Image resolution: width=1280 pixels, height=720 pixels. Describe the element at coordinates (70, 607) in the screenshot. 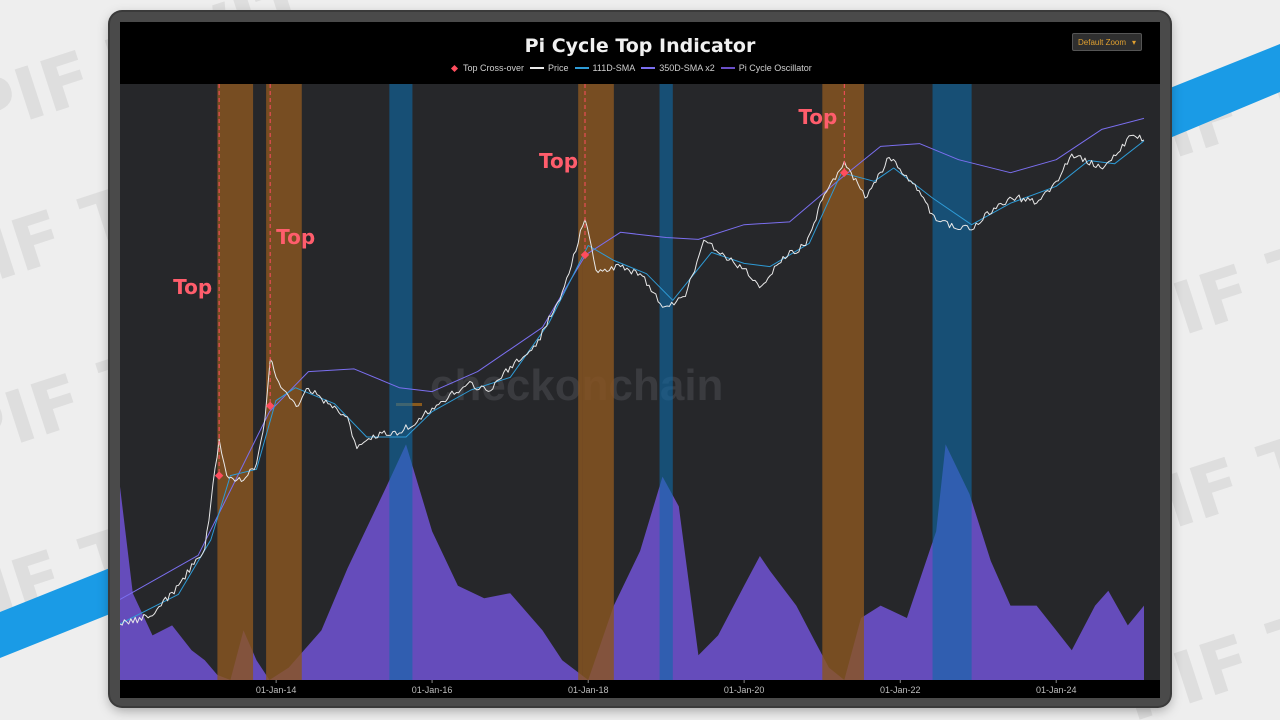

I see `accent-stripe-left` at that location.